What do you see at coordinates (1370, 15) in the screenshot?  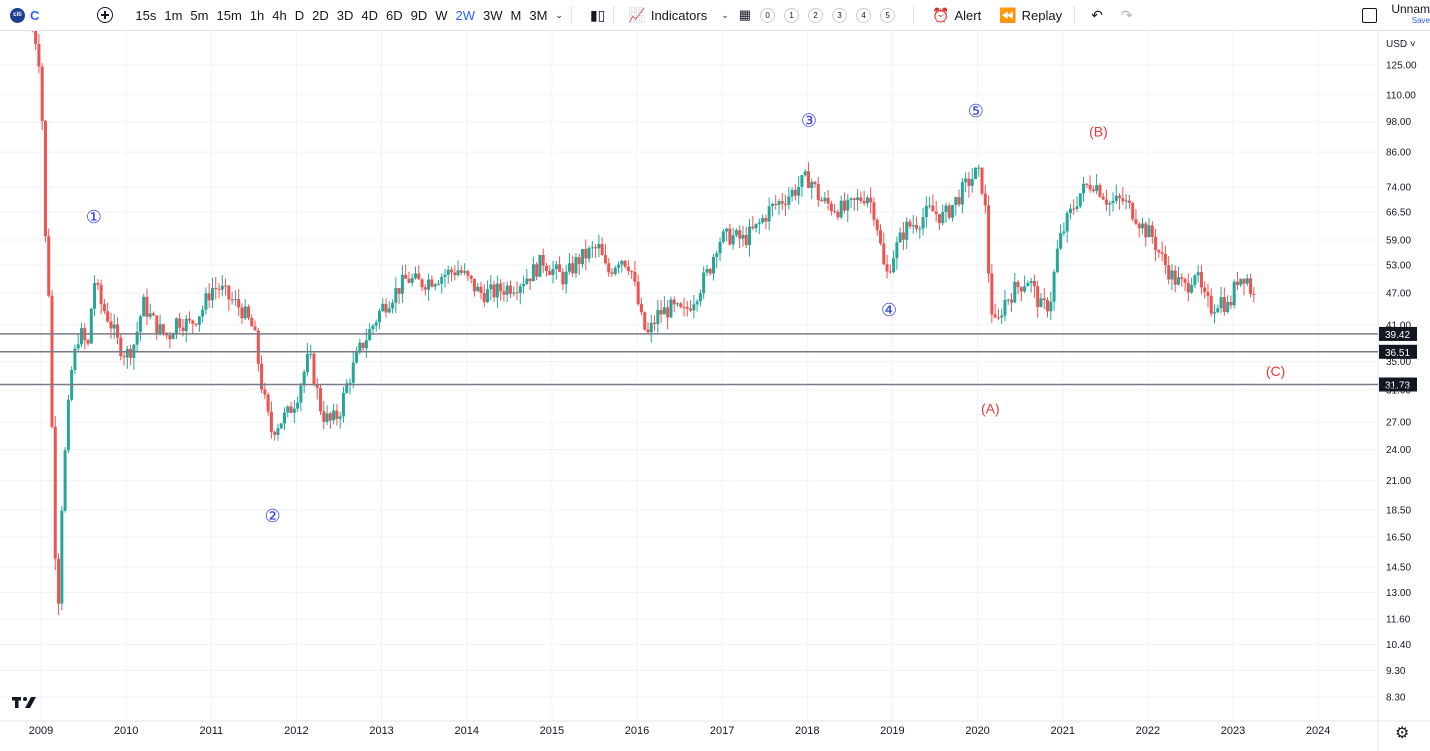 I see `layout-box-icon` at bounding box center [1370, 15].